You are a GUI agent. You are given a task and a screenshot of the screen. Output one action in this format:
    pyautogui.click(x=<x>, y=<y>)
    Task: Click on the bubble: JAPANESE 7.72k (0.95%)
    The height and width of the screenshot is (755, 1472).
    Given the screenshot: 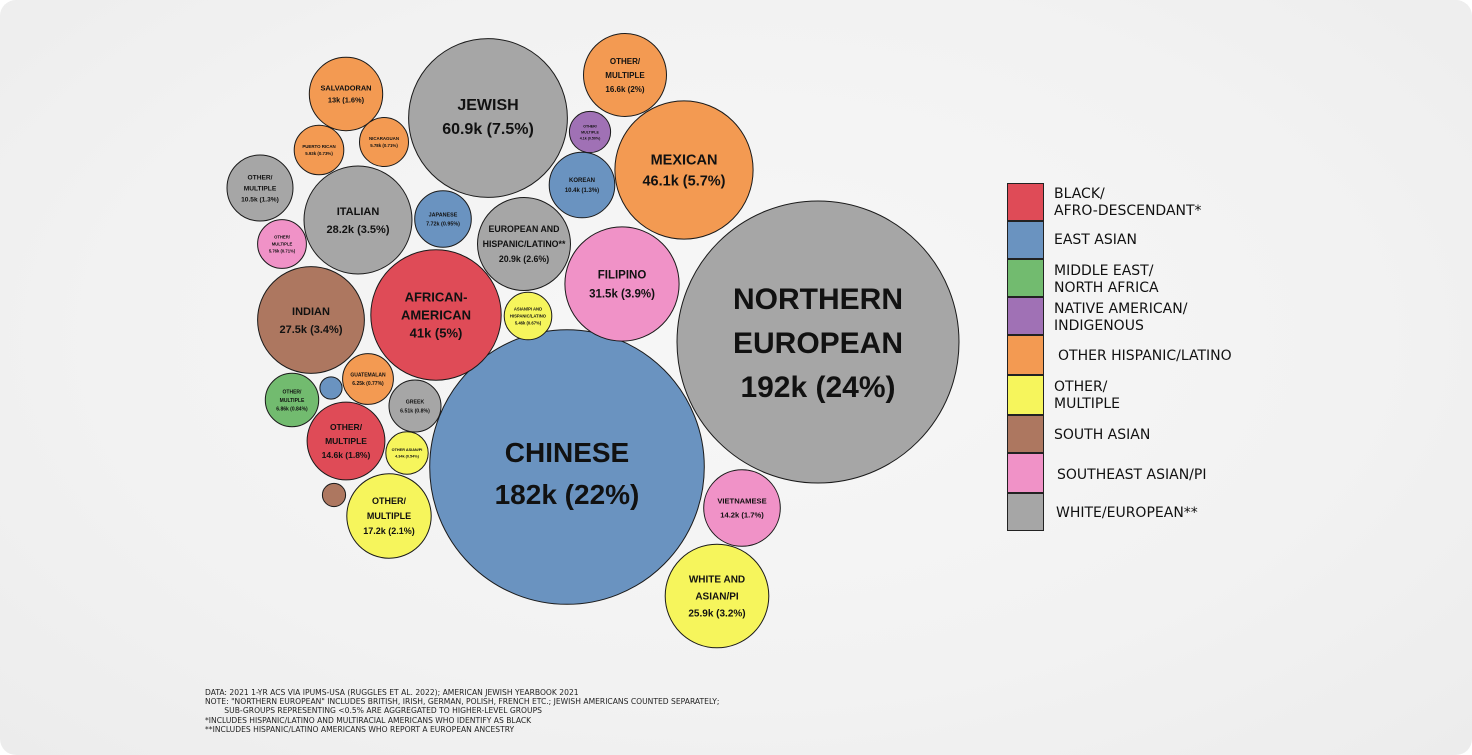 What is the action you would take?
    pyautogui.click(x=443, y=219)
    